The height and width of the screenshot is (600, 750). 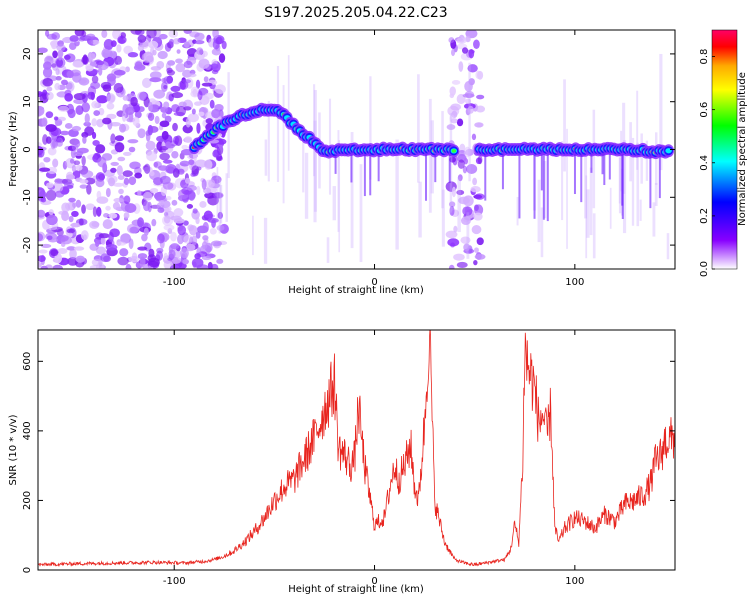 What do you see at coordinates (27, 500) in the screenshot?
I see `y-tick-label: 200` at bounding box center [27, 500].